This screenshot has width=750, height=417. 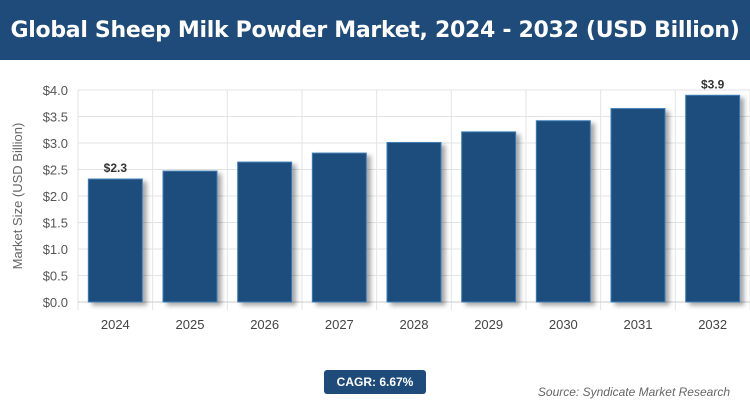 I want to click on bar-2026, so click(x=265, y=232).